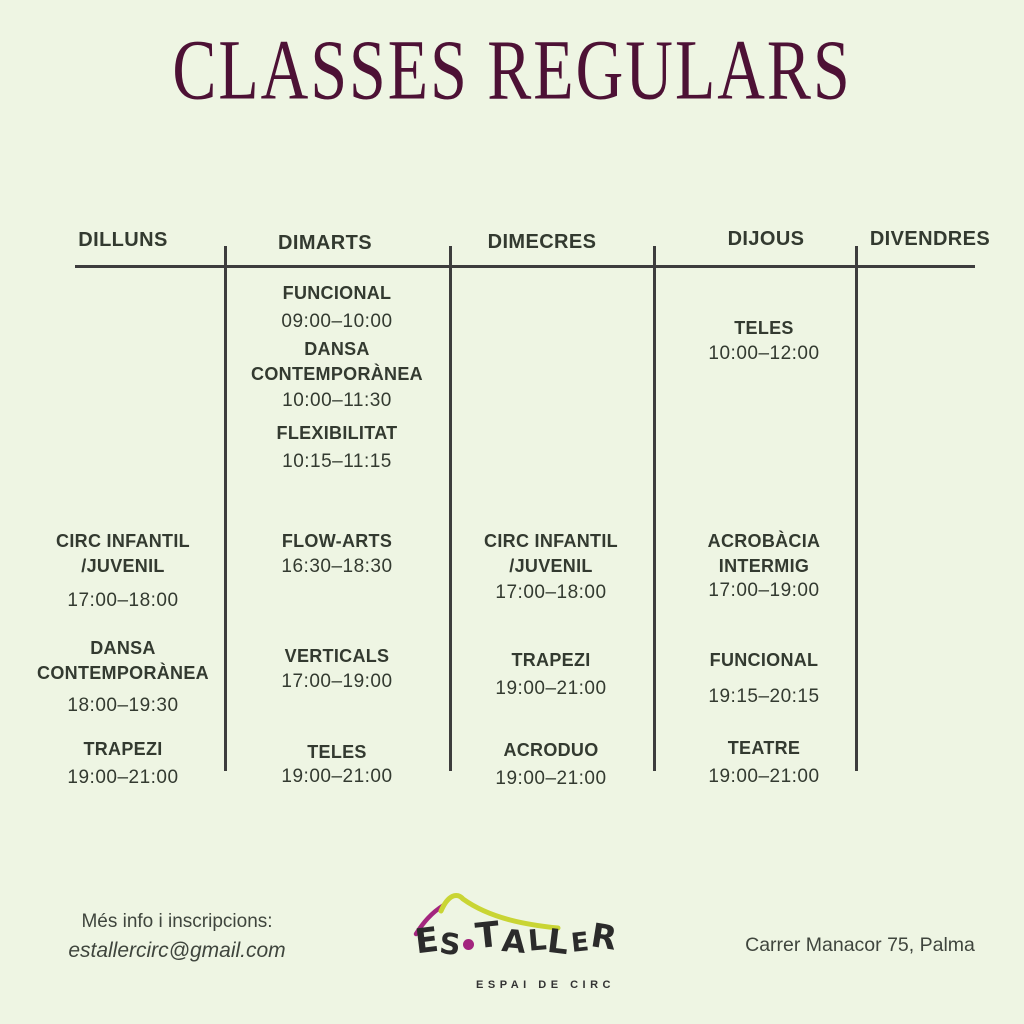 The height and width of the screenshot is (1024, 1024). What do you see at coordinates (551, 750) in the screenshot?
I see `class-name: ACRODUO` at bounding box center [551, 750].